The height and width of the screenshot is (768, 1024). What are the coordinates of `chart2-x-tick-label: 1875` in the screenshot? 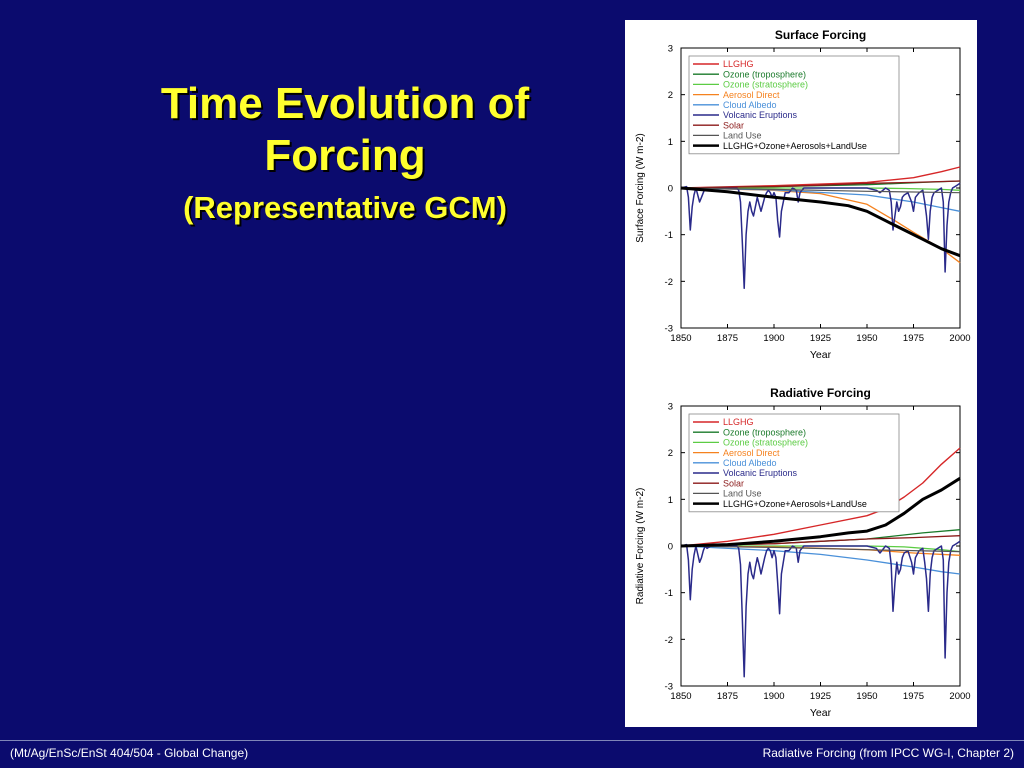 It's located at (727, 696).